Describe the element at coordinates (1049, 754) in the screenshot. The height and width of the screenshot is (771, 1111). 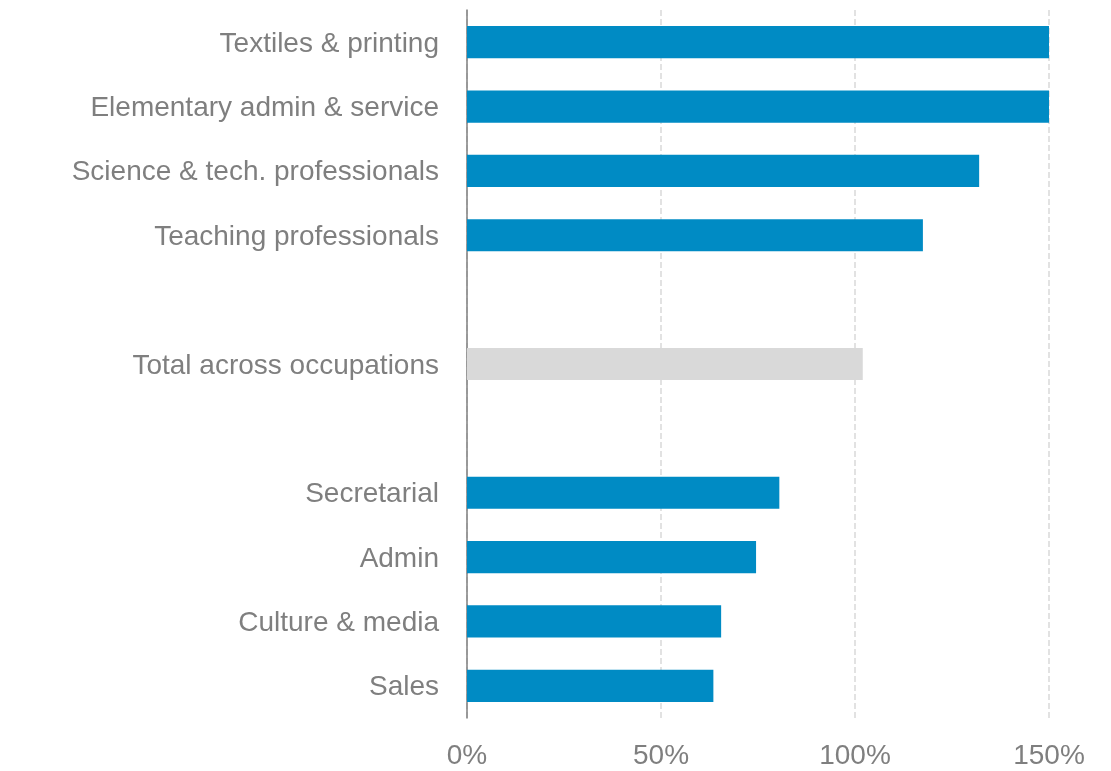
I see `x-tick-label: 150%` at that location.